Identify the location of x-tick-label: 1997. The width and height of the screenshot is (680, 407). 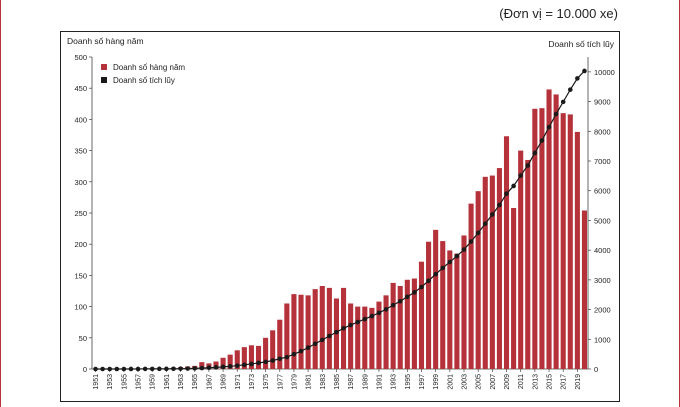
(422, 382).